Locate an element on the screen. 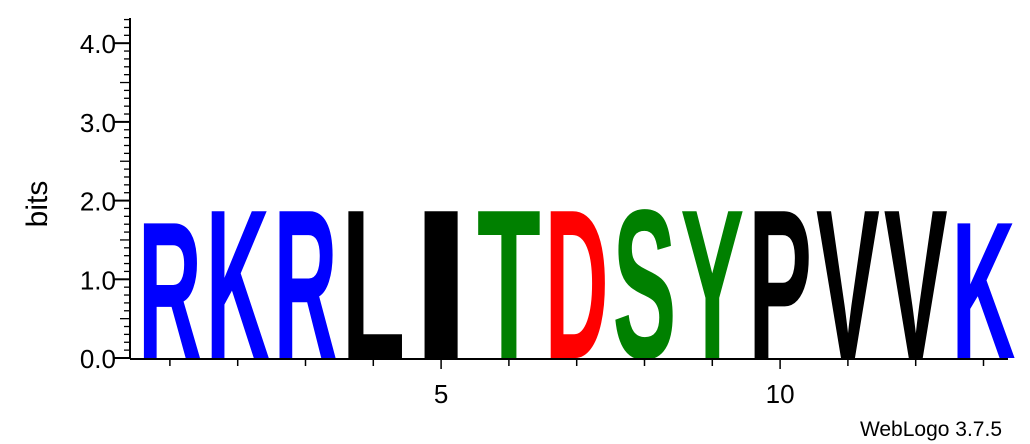  logo-letter-r-pos-1: R is located at coordinates (170, 292).